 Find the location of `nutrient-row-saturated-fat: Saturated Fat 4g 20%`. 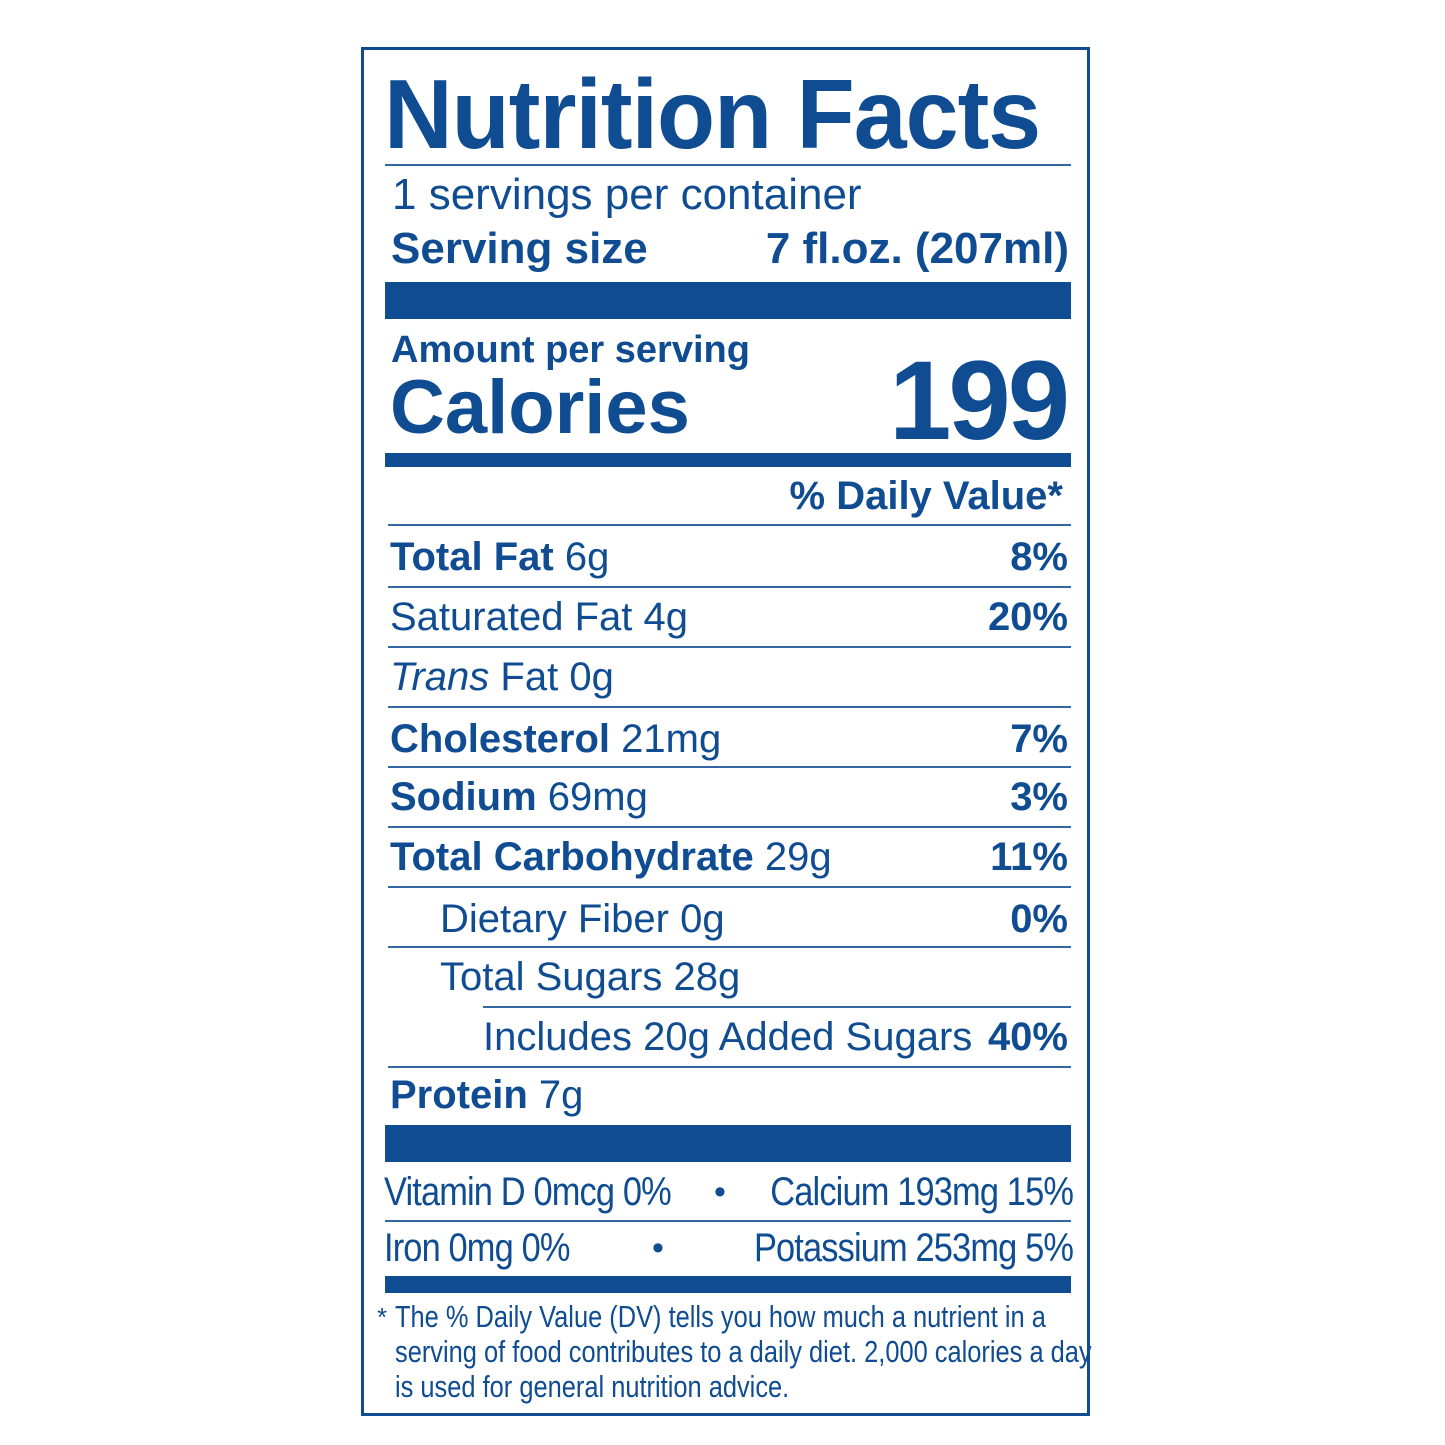

nutrient-row-saturated-fat: Saturated Fat 4g 20% is located at coordinates (730, 617).